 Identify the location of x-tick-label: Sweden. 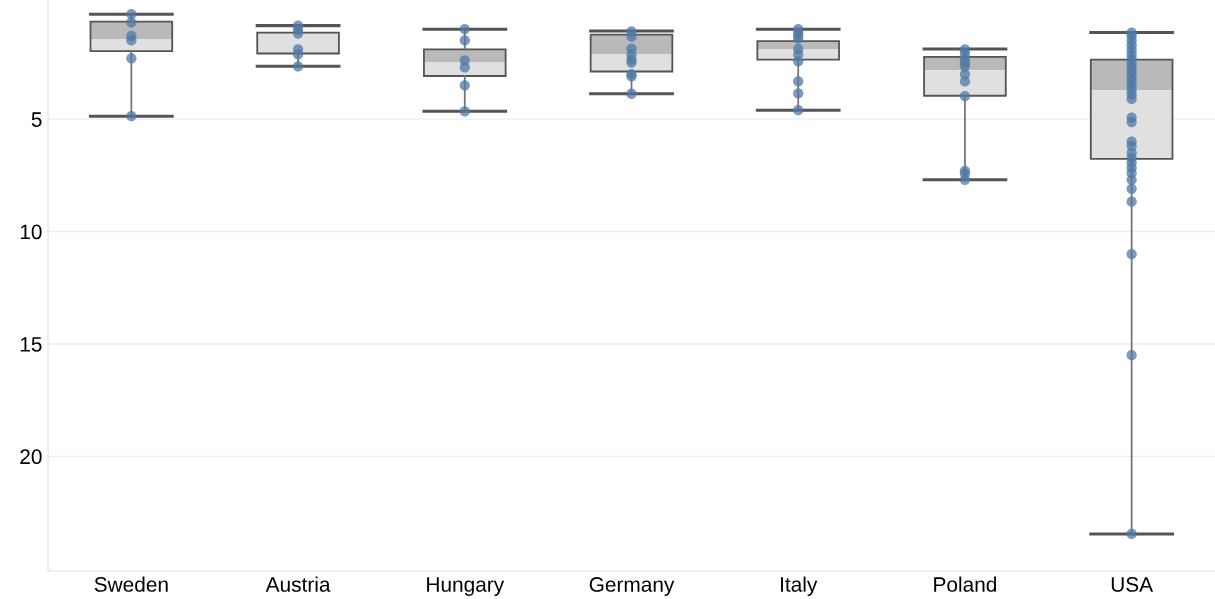
(131, 584).